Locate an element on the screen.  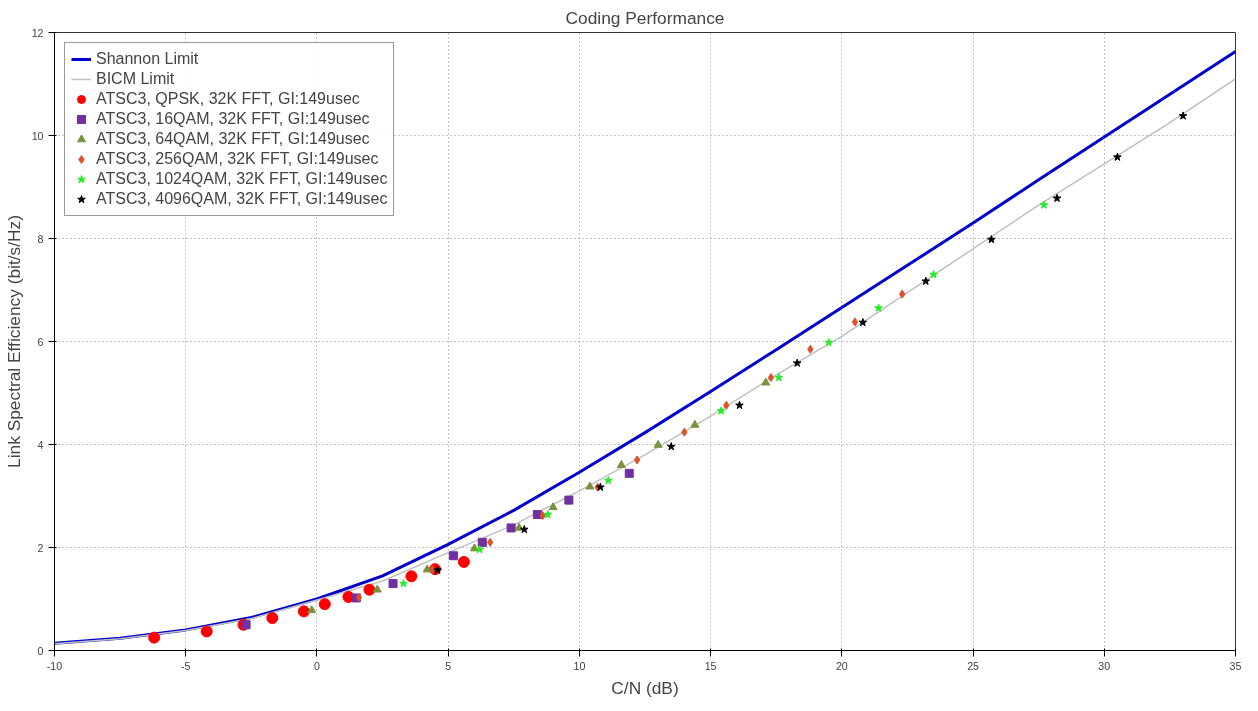
x-tick-label: 30 is located at coordinates (1104, 665).